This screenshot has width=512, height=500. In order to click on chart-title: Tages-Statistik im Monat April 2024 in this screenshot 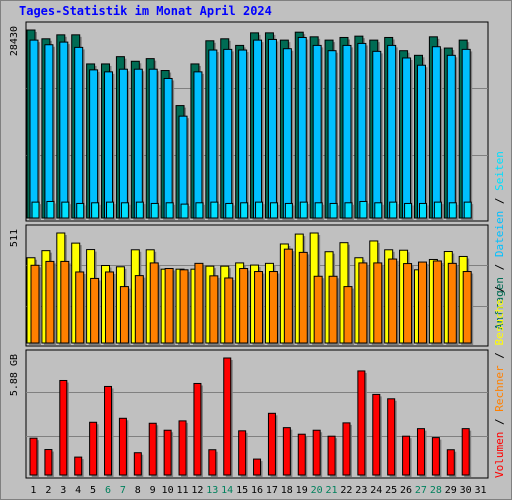, I will do `click(145, 11)`.